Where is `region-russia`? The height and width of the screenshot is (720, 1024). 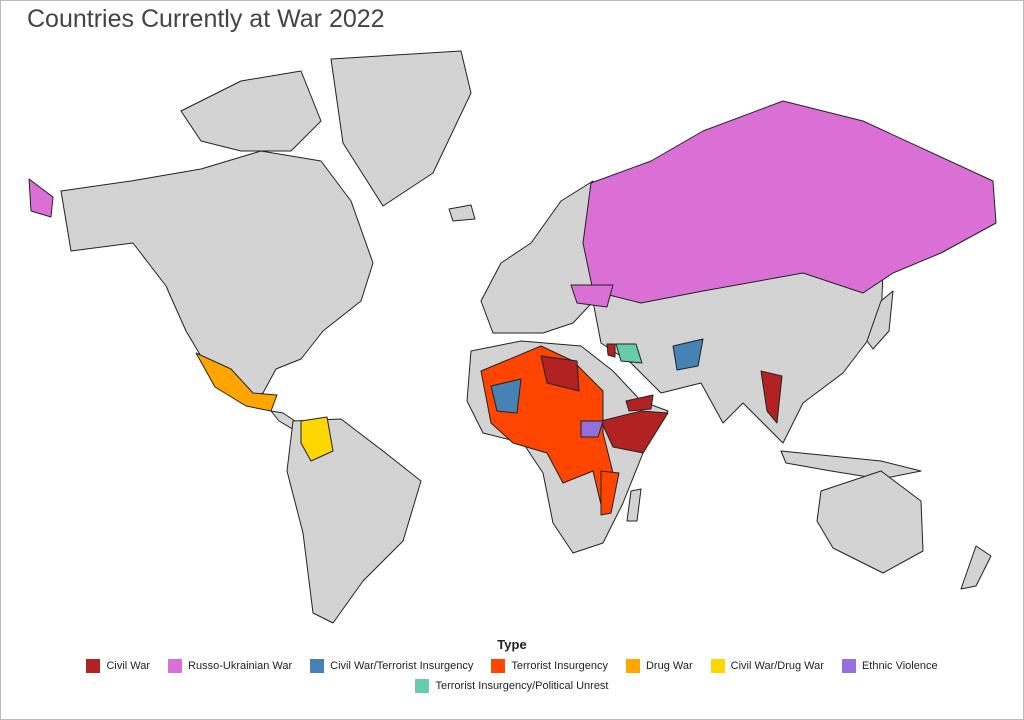 region-russia is located at coordinates (789, 202).